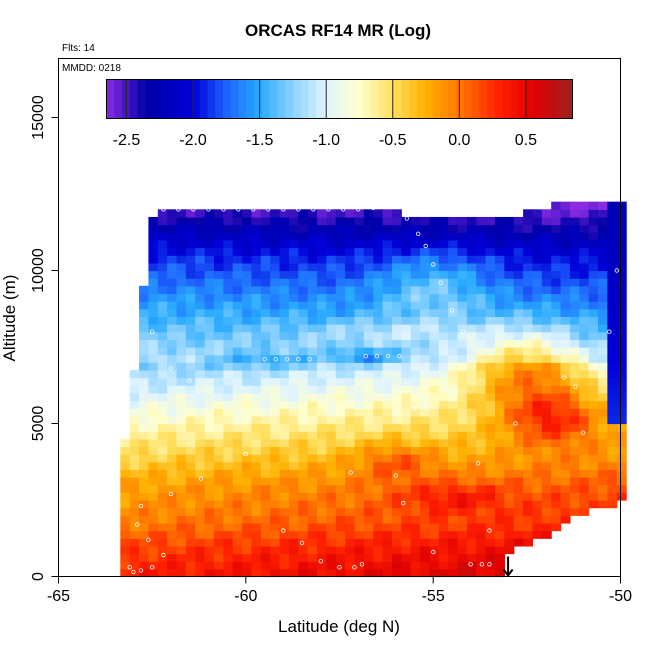  Describe the element at coordinates (260, 140) in the screenshot. I see `colorbar-tick-label: -1.5` at that location.